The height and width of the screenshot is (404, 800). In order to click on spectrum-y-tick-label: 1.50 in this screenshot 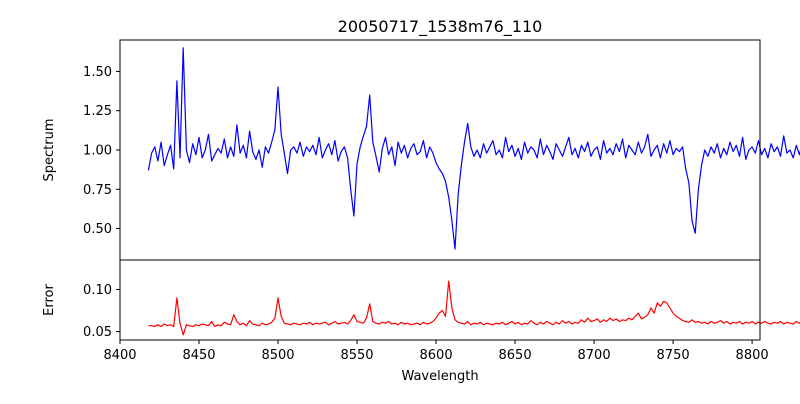, I will do `click(97, 72)`.